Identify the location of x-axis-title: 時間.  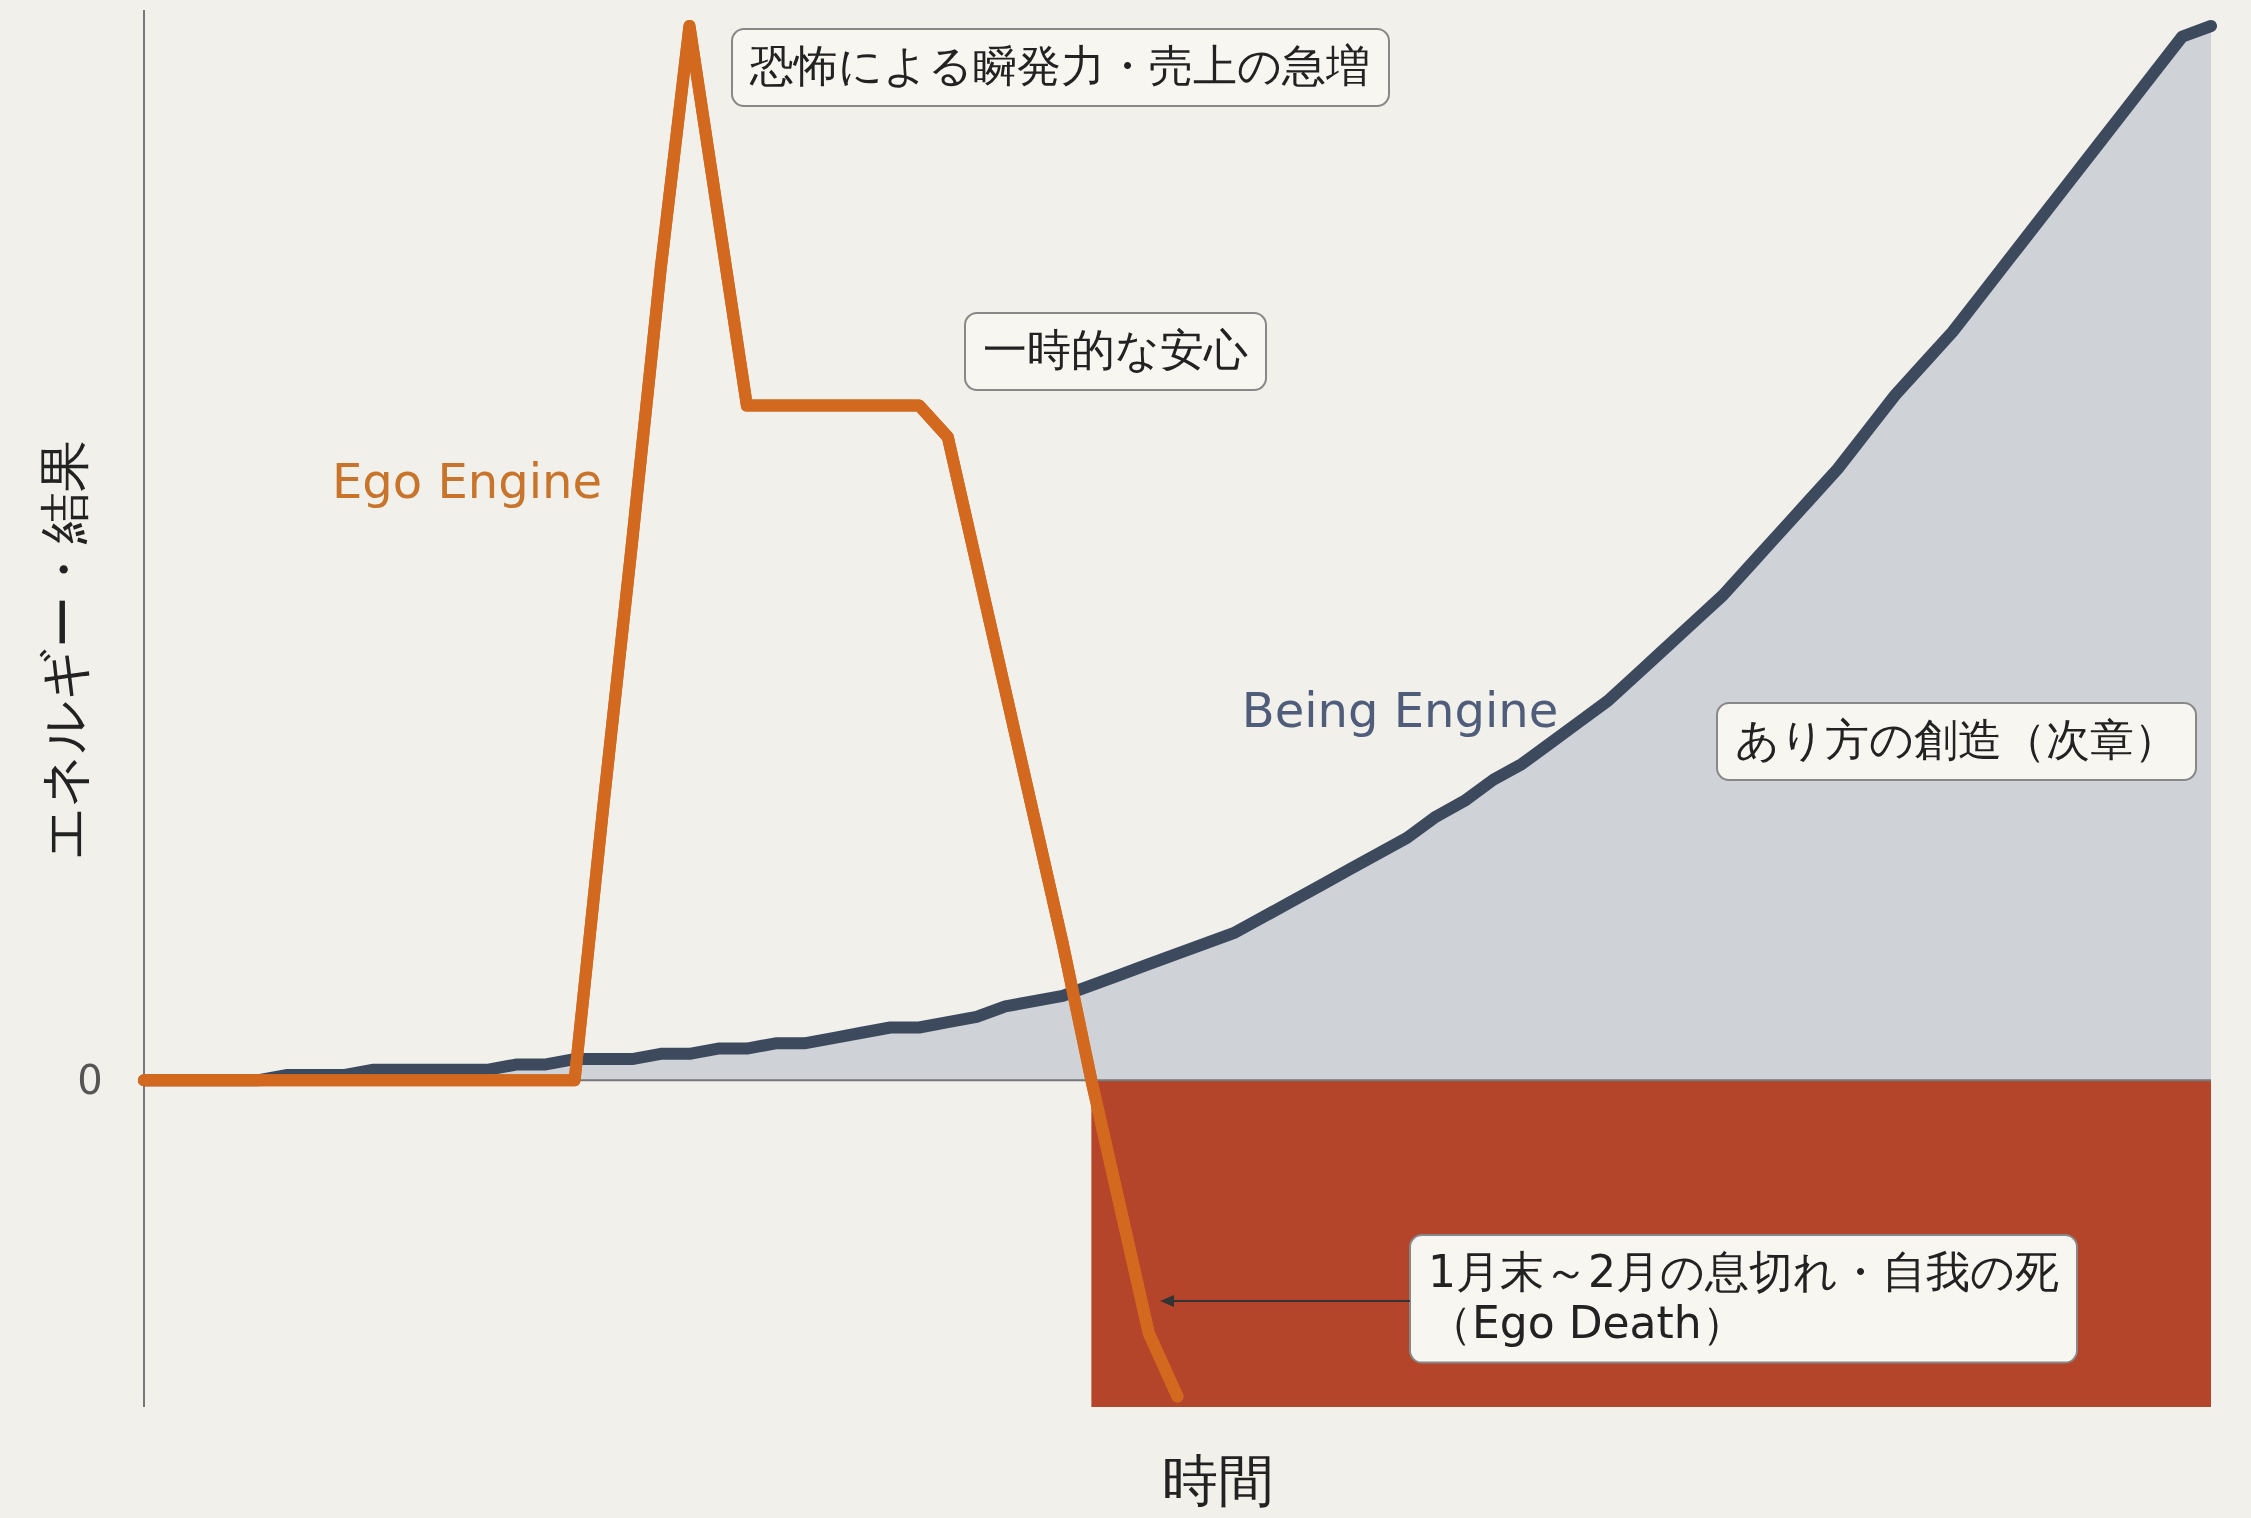
(1217, 1480).